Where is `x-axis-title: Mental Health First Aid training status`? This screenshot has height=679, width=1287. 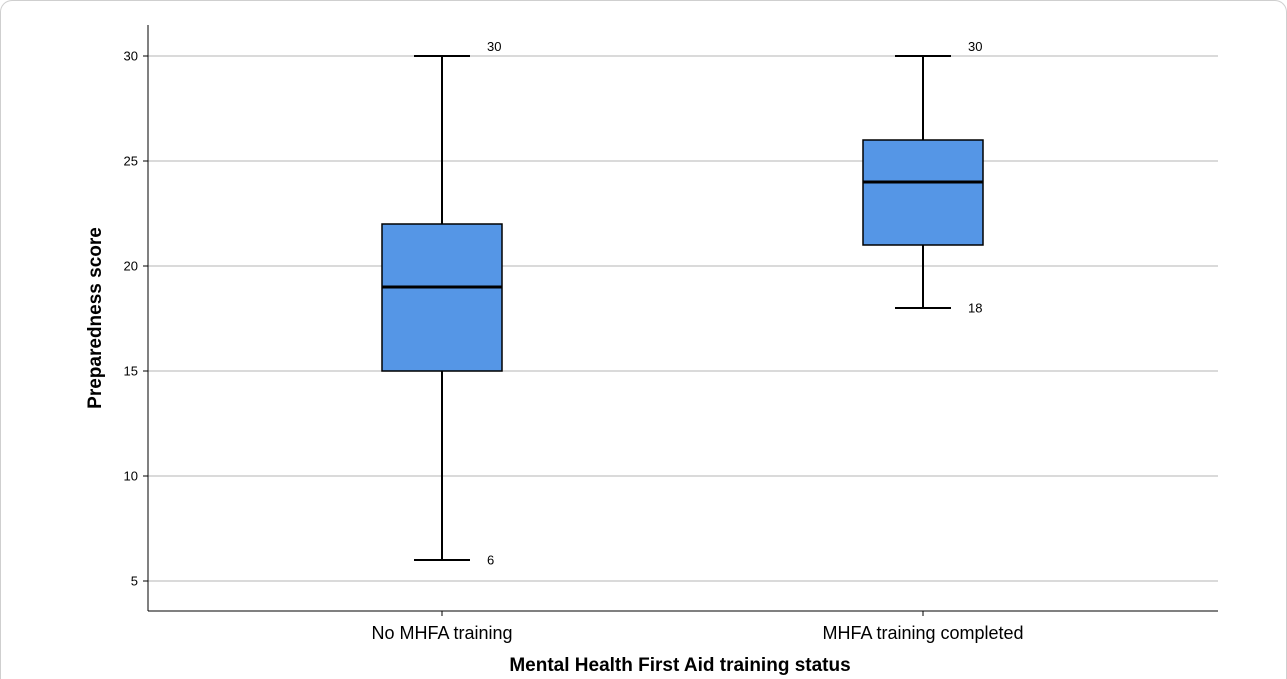
x-axis-title: Mental Health First Aid training status is located at coordinates (679, 665).